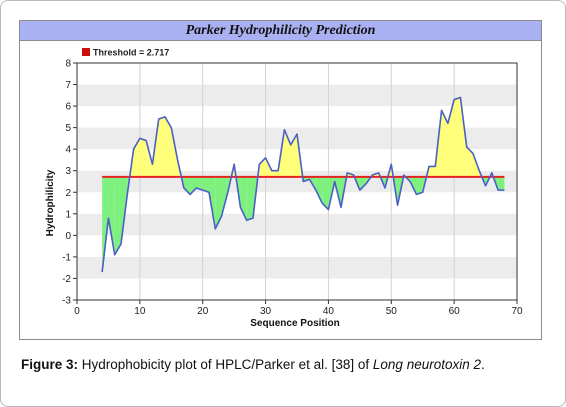  What do you see at coordinates (68, 107) in the screenshot?
I see `y-tick-label: 6` at bounding box center [68, 107].